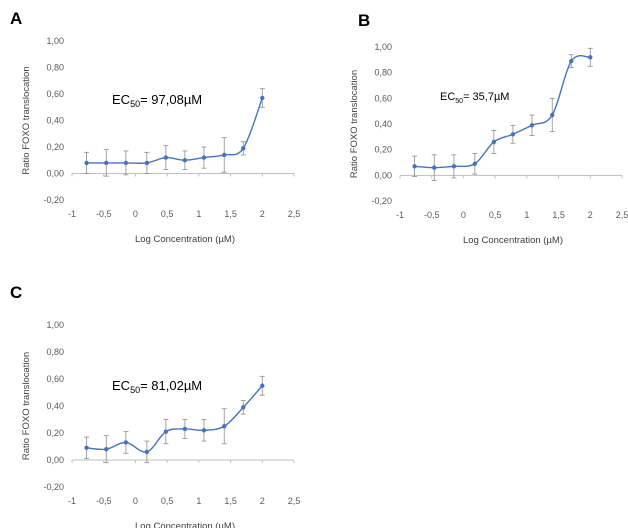  Describe the element at coordinates (157, 100) in the screenshot. I see `ec50-annotation: EC50= 97,08µM` at that location.